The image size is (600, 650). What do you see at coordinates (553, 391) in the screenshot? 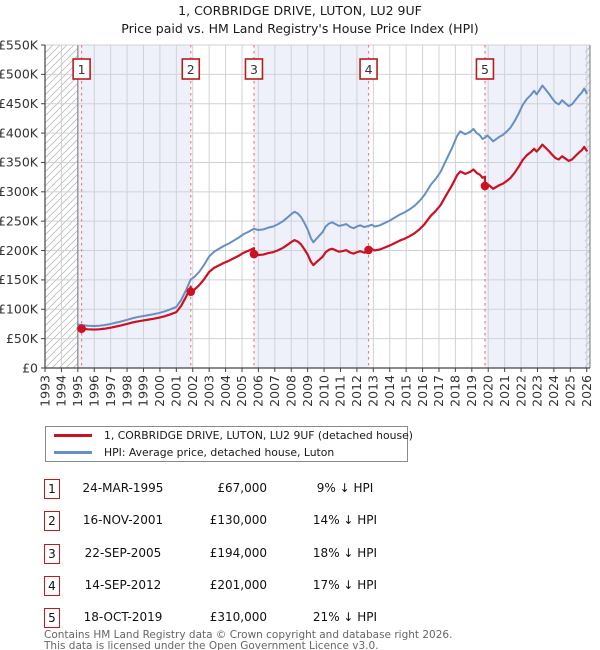
I see `x-tick-label: 2024` at bounding box center [553, 391].